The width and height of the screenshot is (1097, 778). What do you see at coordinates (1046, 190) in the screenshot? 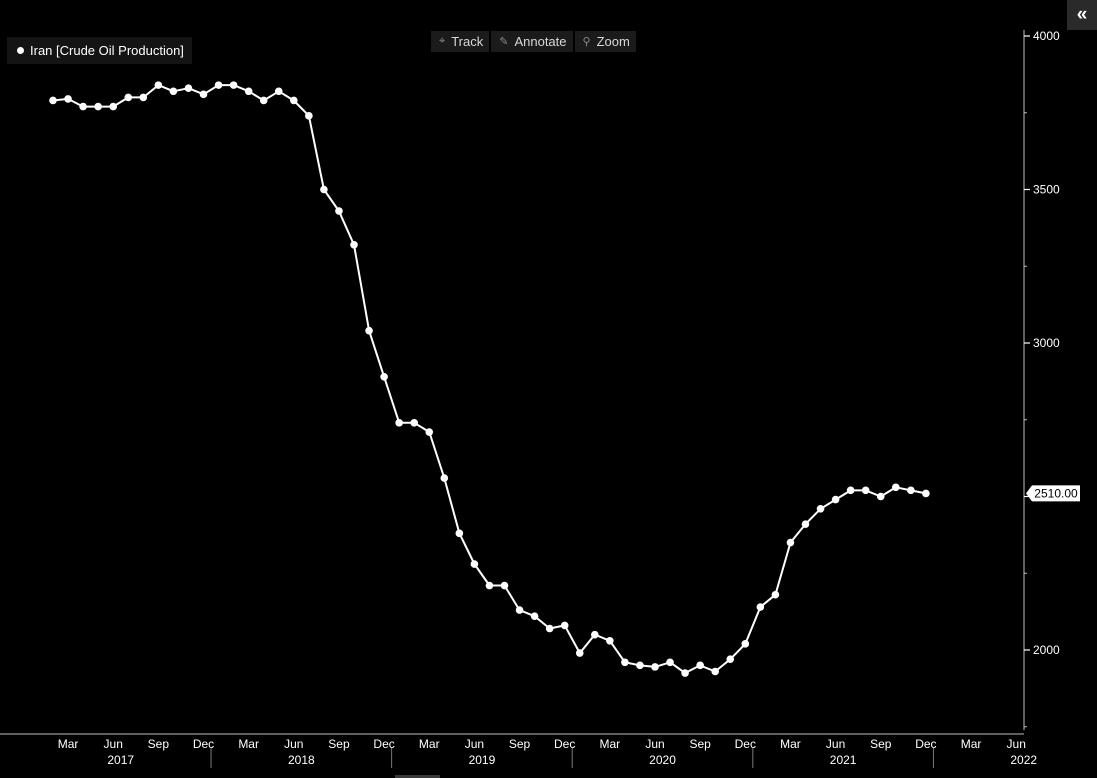
I see `y-tick-label: 3500` at bounding box center [1046, 190].